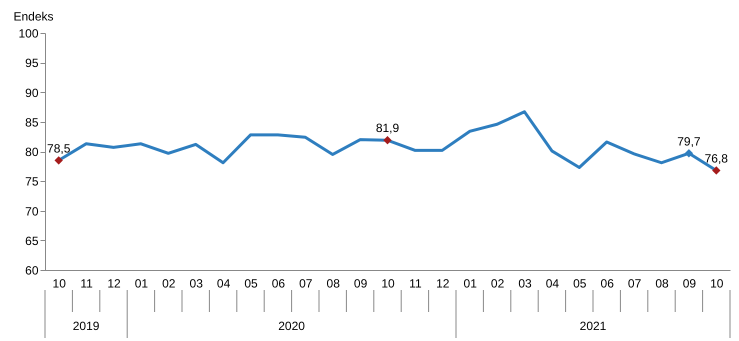  What do you see at coordinates (292, 326) in the screenshot?
I see `text: 2020` at bounding box center [292, 326].